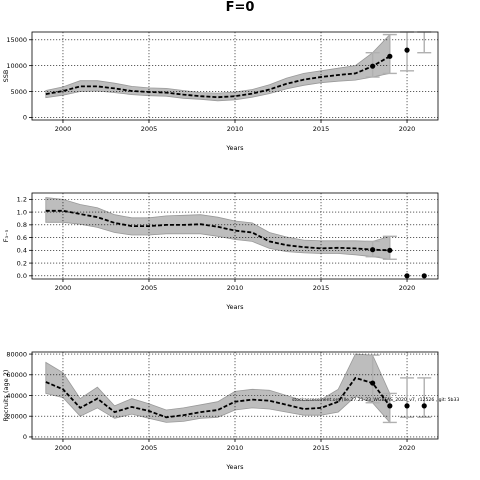 Image resolution: width=480 pixels, height=480 pixels. What do you see at coordinates (240, 7) in the screenshot?
I see `figure-title: F=0` at bounding box center [240, 7].